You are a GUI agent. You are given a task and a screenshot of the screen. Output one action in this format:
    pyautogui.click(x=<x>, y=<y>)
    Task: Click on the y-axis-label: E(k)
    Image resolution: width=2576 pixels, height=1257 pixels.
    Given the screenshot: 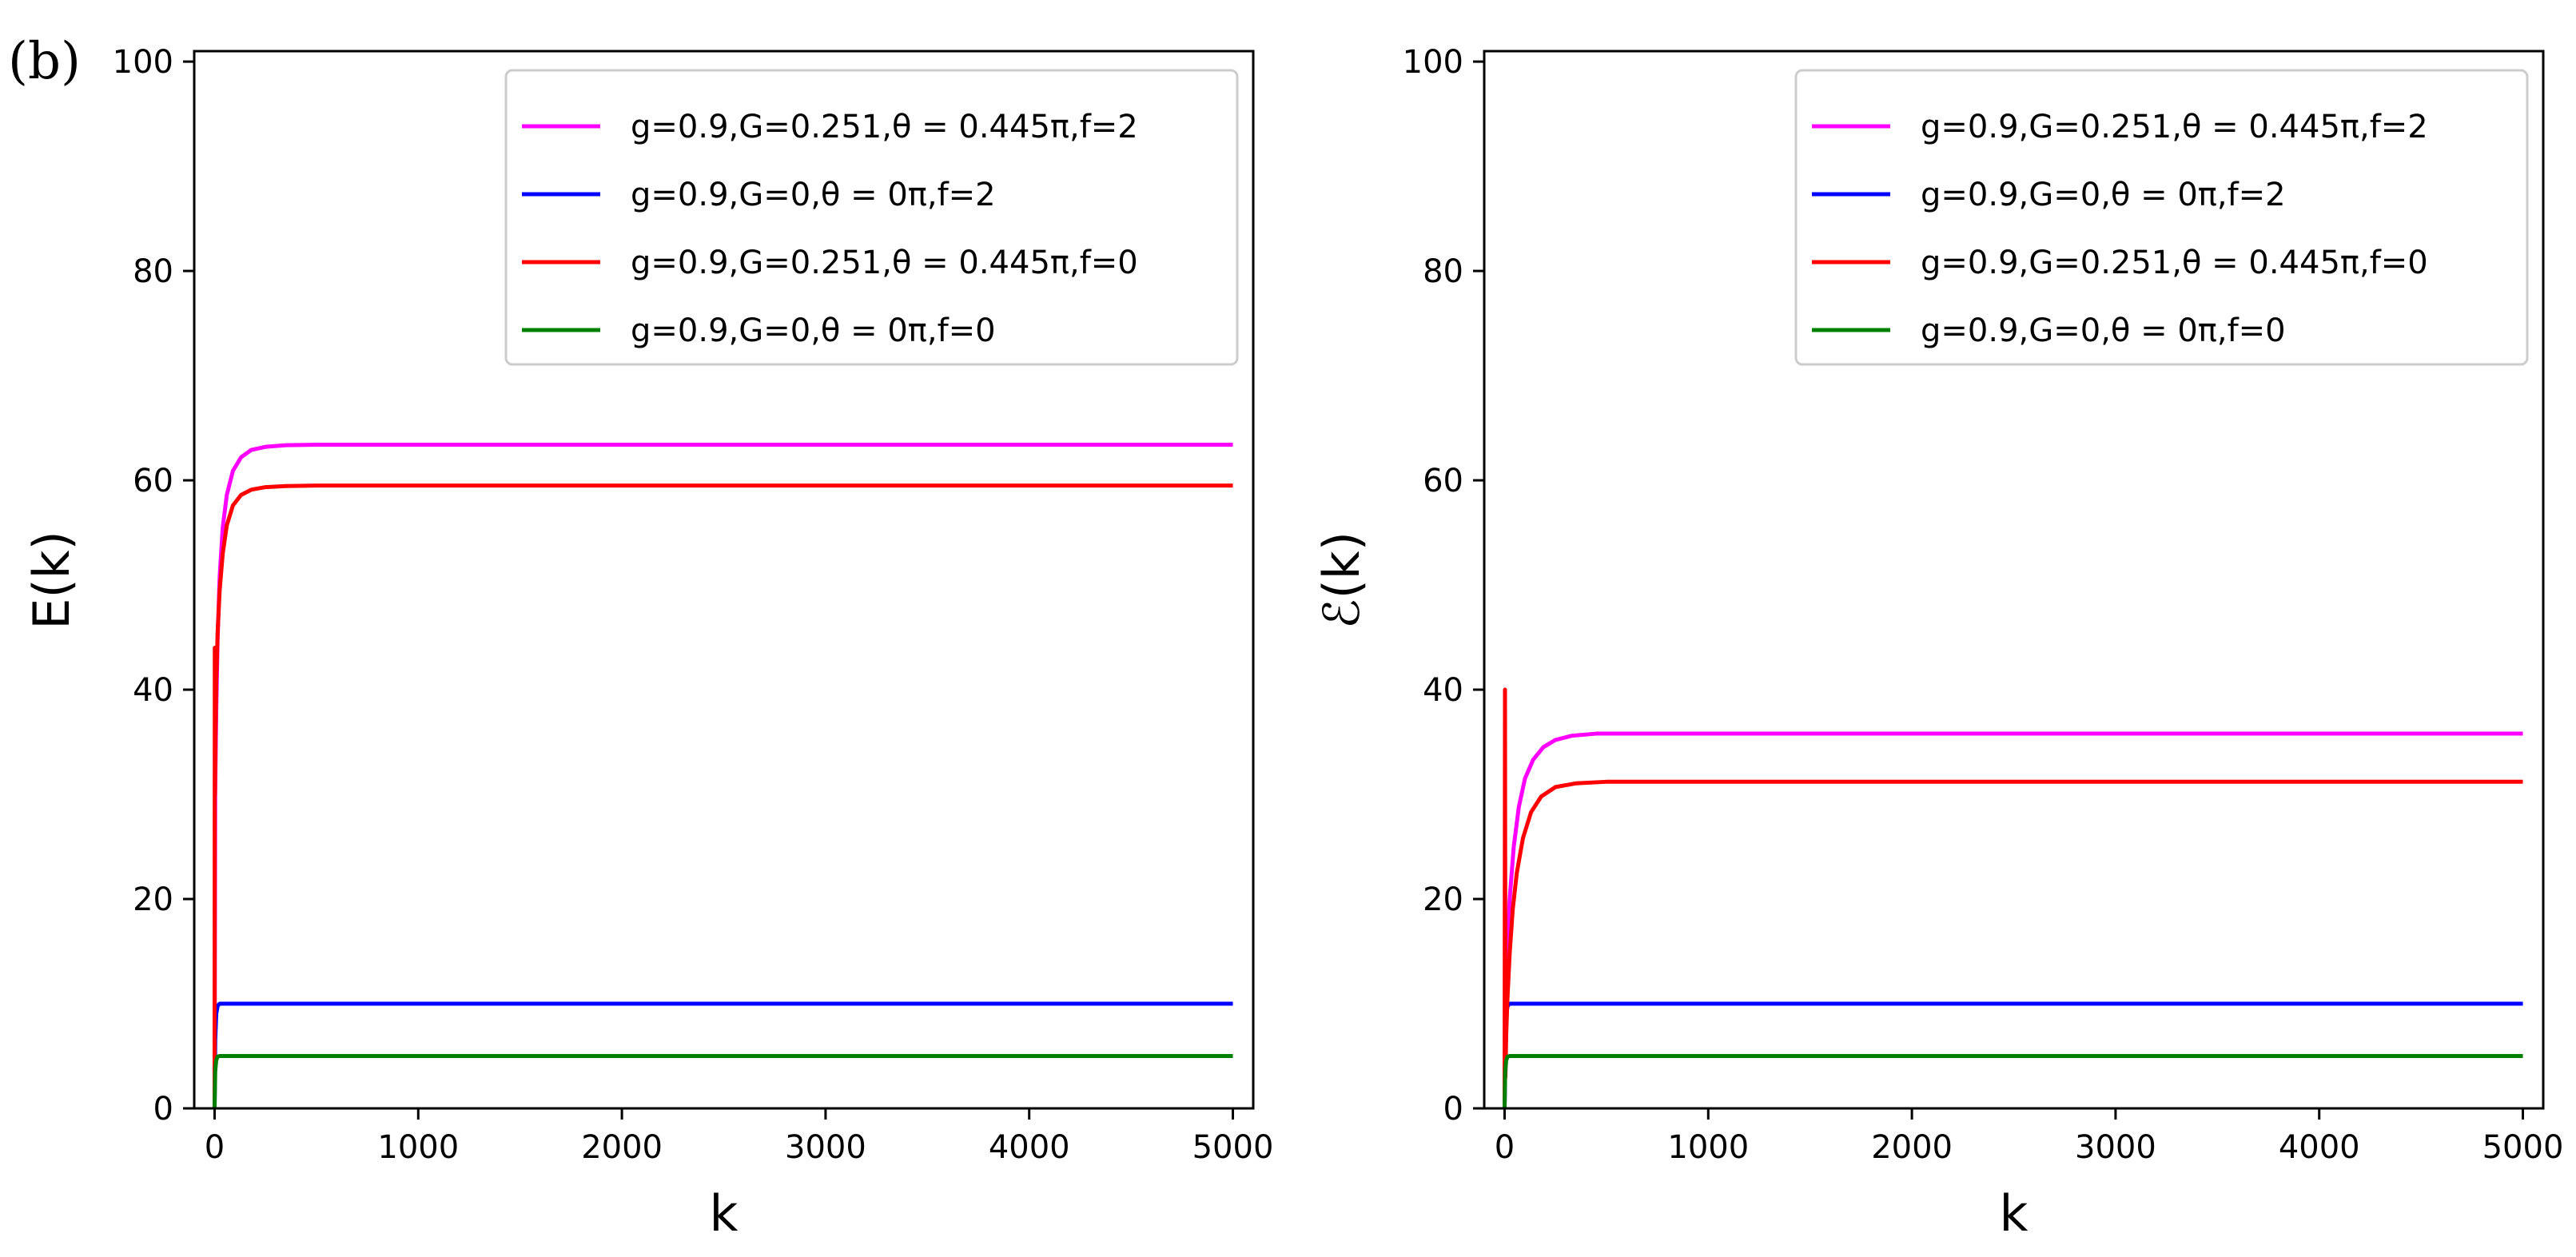 What is the action you would take?
    pyautogui.click(x=52, y=580)
    